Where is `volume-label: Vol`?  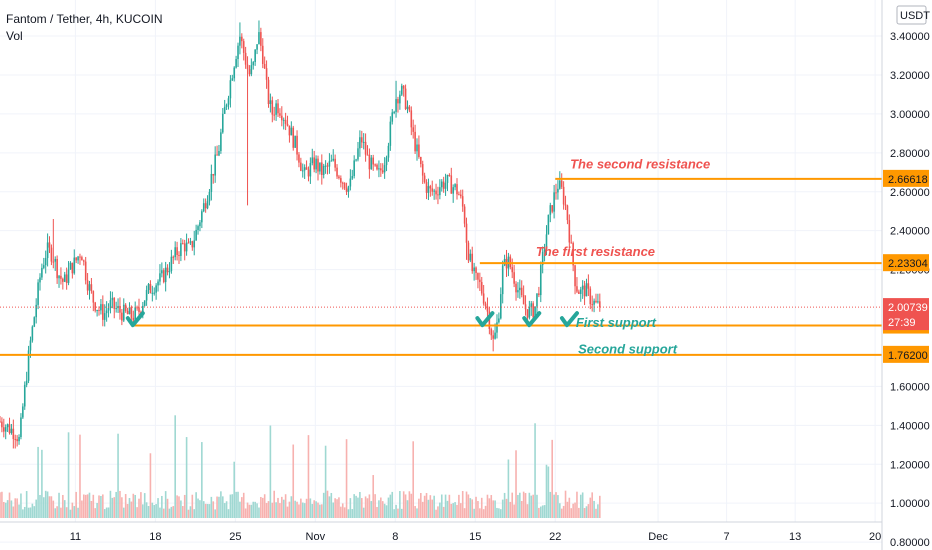
volume-label: Vol is located at coordinates (14, 36).